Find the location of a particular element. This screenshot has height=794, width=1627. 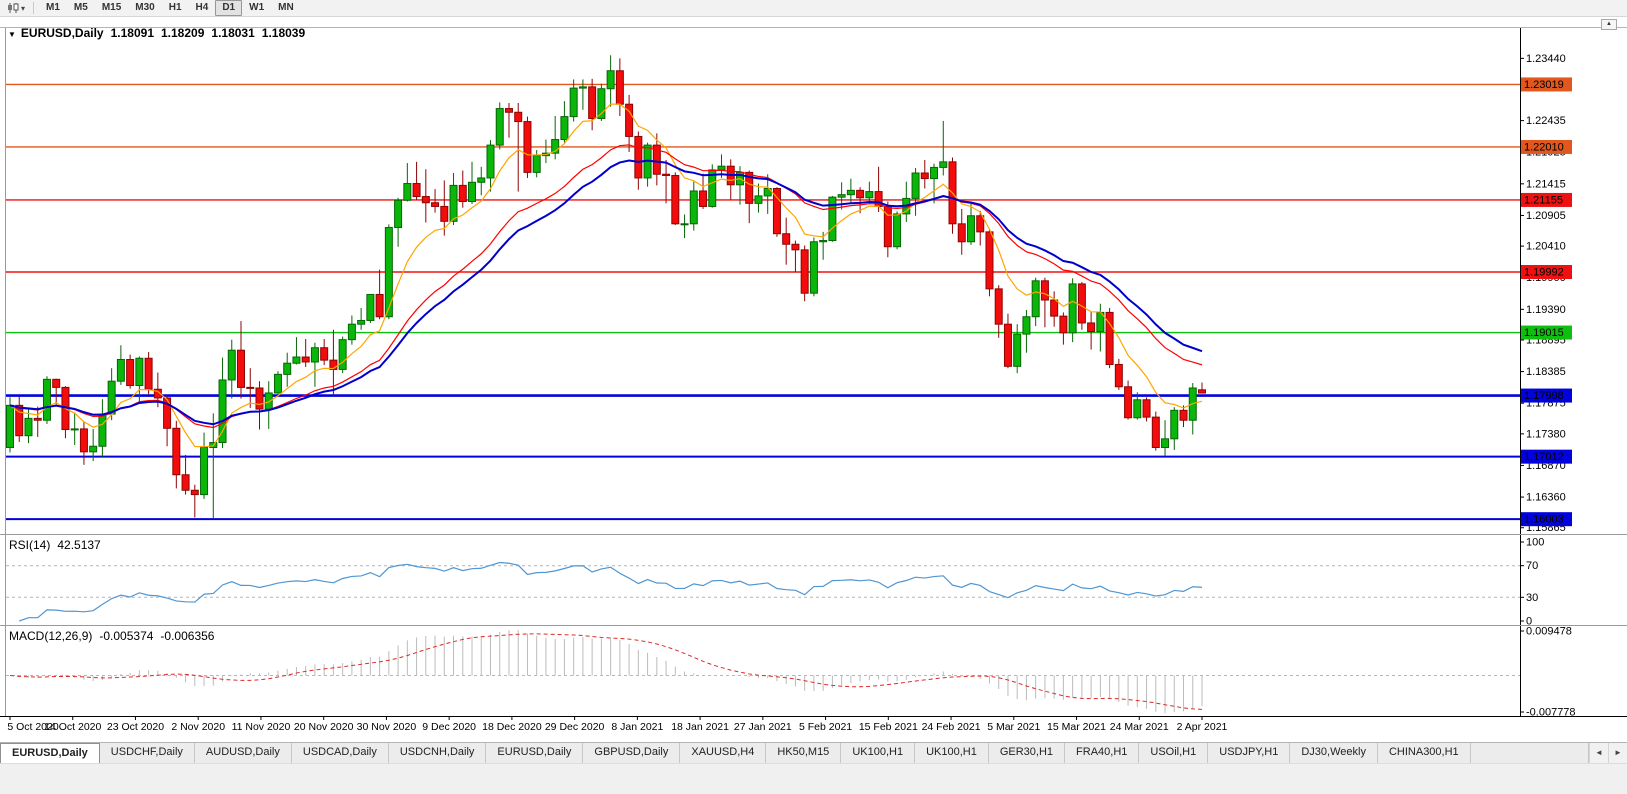

date-label: 15 Mar 2021 is located at coordinates (1076, 727).